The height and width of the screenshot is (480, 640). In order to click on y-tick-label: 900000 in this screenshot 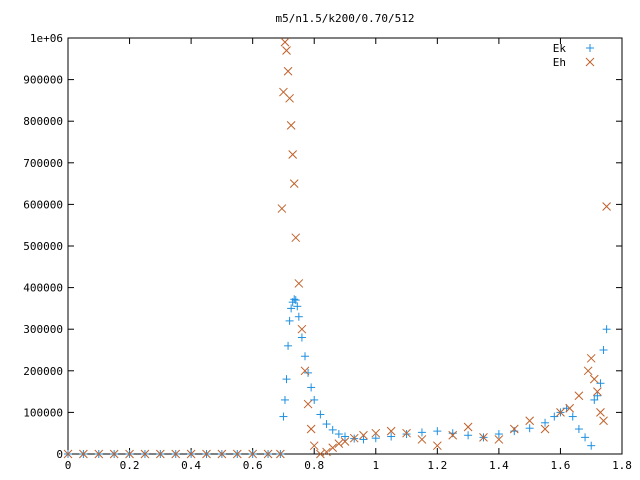, I will do `click(43, 80)`.